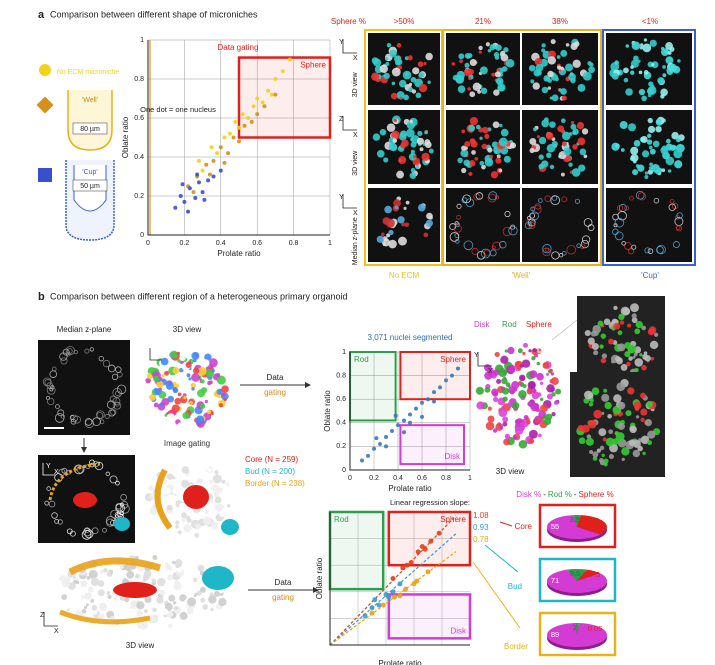  Describe the element at coordinates (349, 46) in the screenshot. I see `axes-icon` at that location.